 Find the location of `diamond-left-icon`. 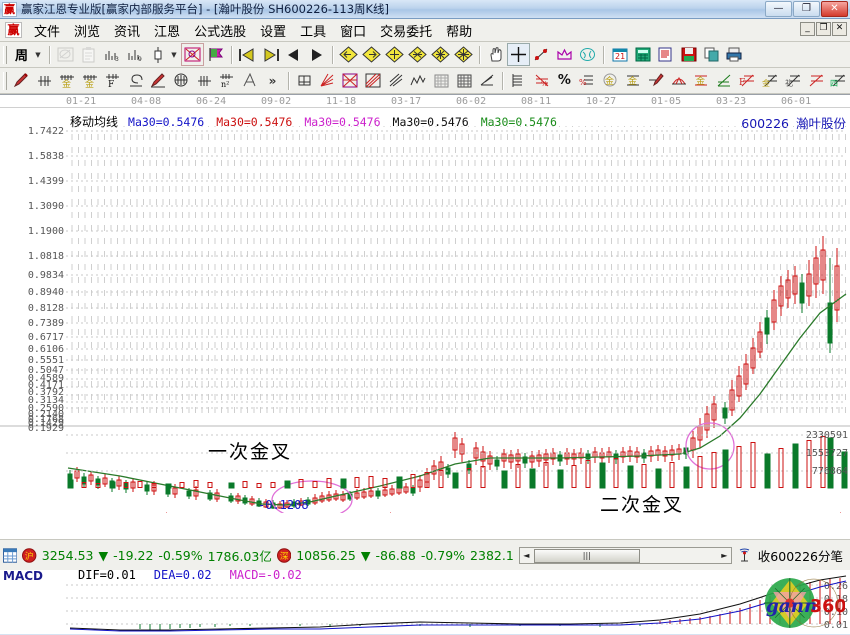

diamond-left-icon is located at coordinates (348, 54).